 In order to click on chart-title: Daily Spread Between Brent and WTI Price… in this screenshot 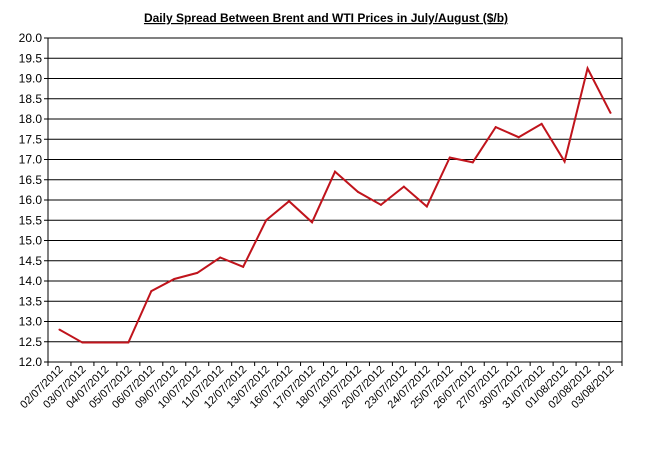, I will do `click(326, 18)`.